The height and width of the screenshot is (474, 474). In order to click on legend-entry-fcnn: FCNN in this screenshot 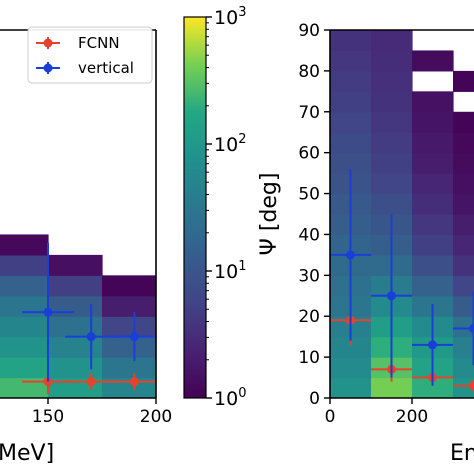, I will do `click(78, 43)`.